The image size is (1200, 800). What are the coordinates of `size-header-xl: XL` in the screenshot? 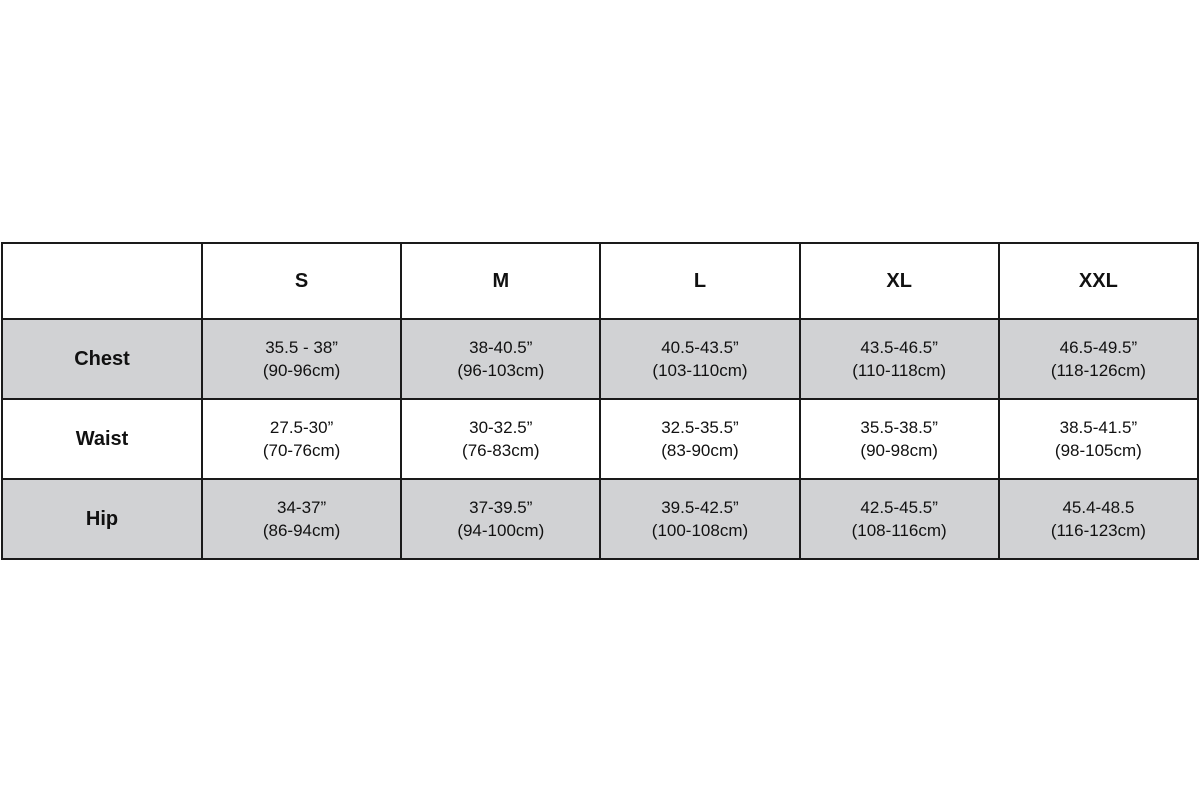 It's located at (899, 281).